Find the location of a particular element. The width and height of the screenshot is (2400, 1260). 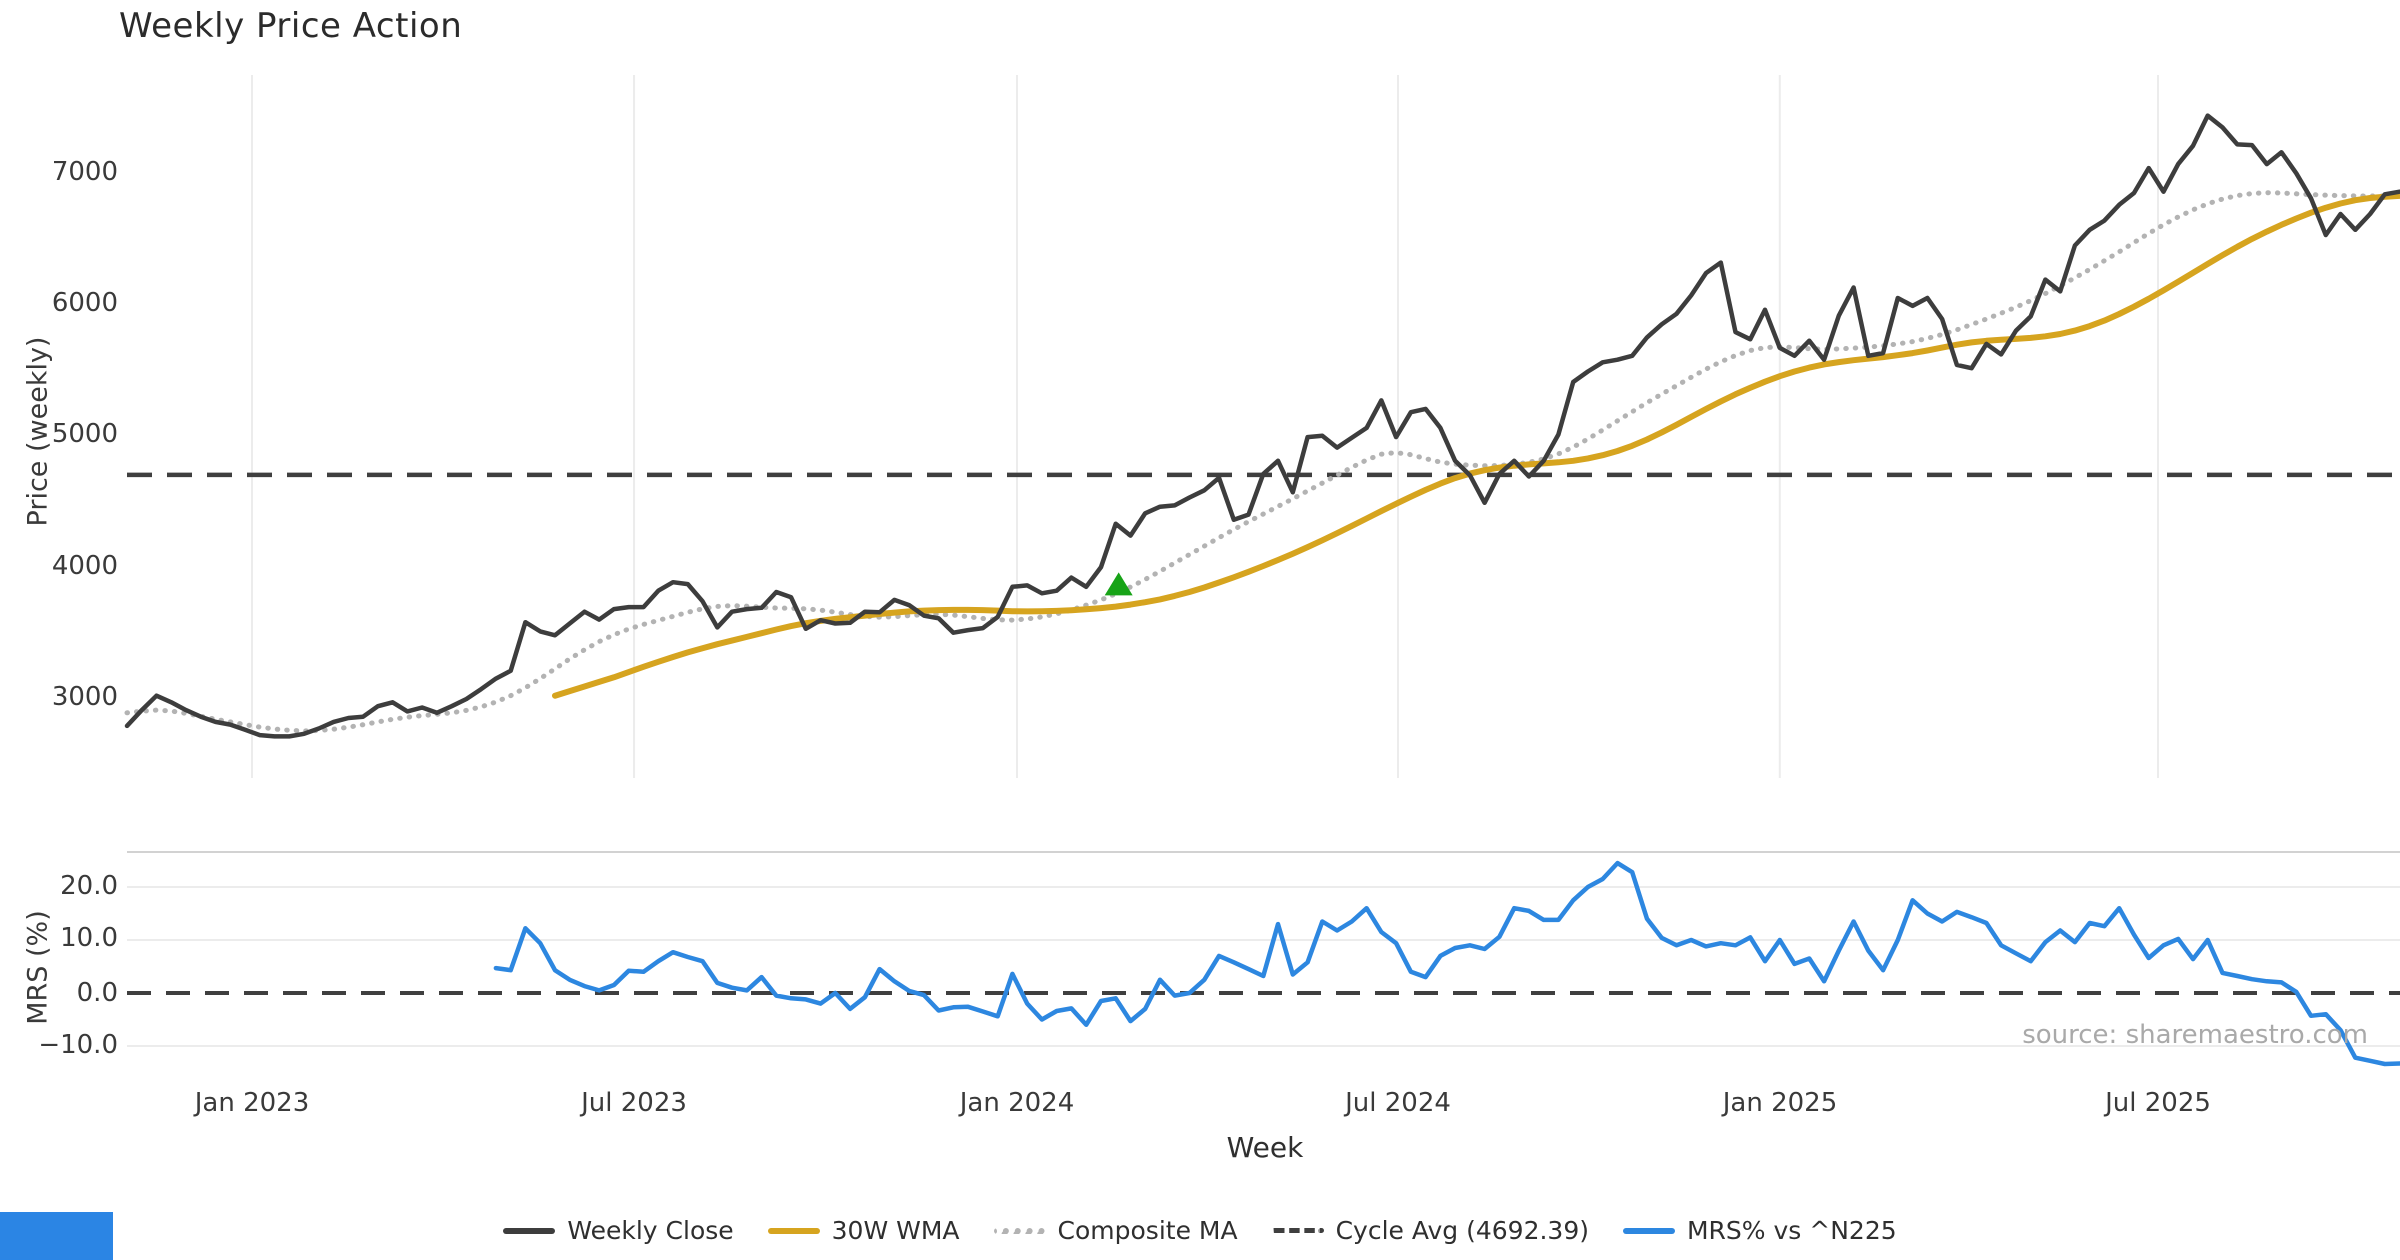

price-tick-3000: 3000 is located at coordinates (84, 697).